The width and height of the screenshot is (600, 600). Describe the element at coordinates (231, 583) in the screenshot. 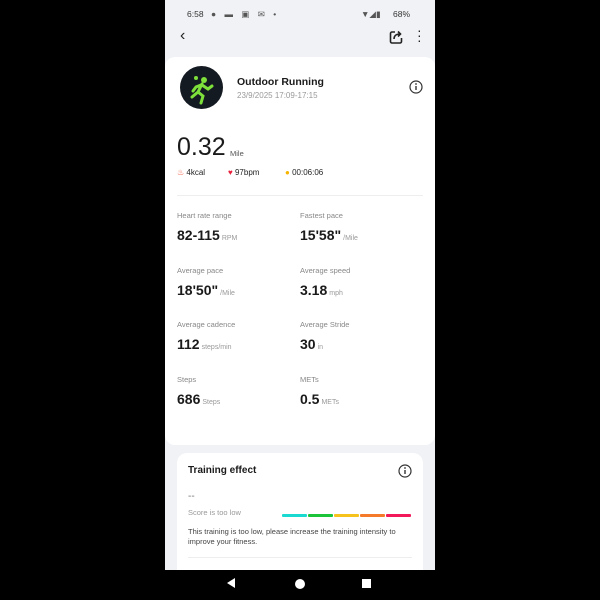

I see `nav-back-button` at that location.